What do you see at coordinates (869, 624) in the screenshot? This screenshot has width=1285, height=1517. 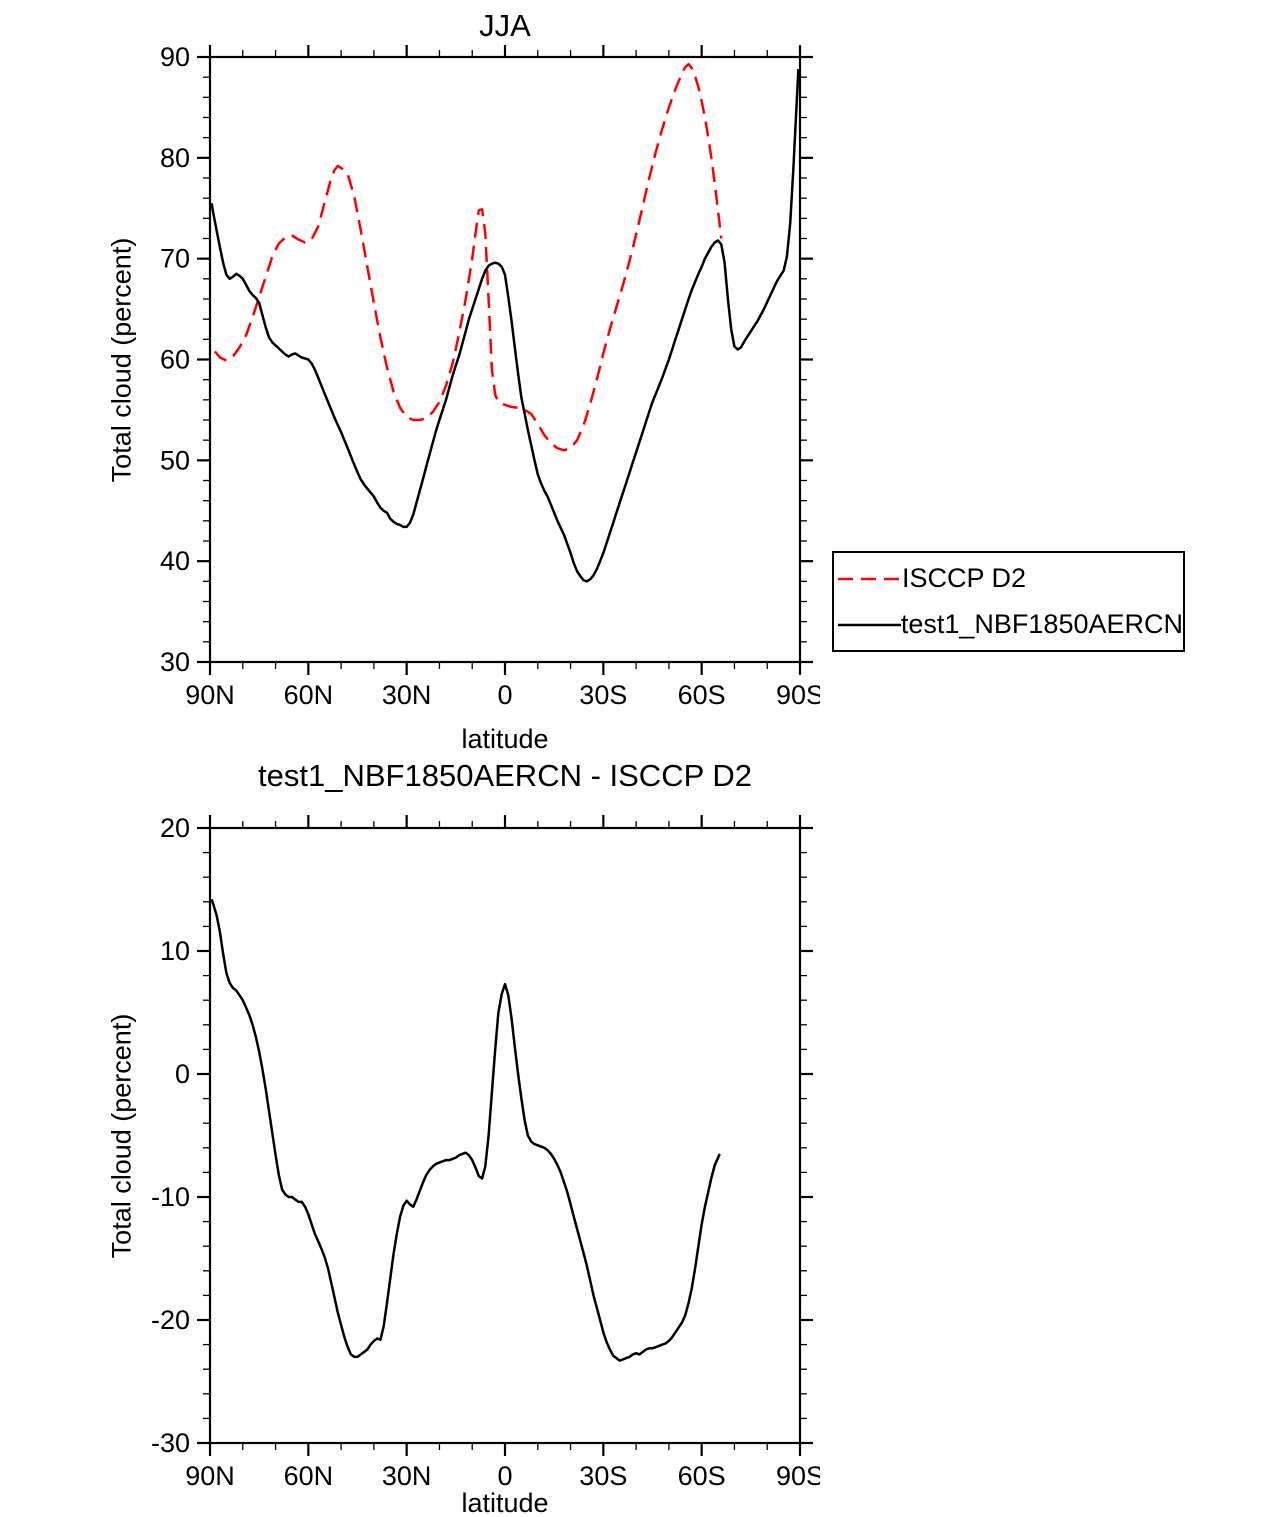 I see `legend-solid-line-icon` at bounding box center [869, 624].